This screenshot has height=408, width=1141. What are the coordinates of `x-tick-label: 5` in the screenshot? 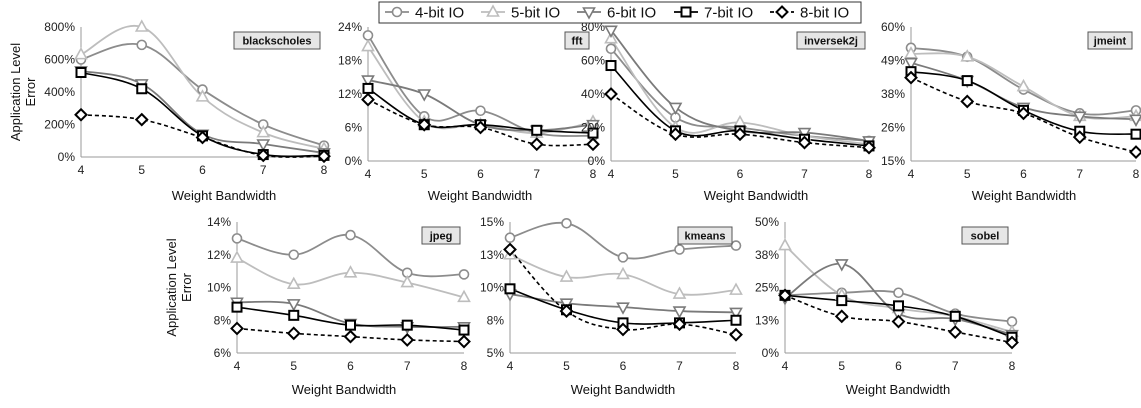 It's located at (675, 174).